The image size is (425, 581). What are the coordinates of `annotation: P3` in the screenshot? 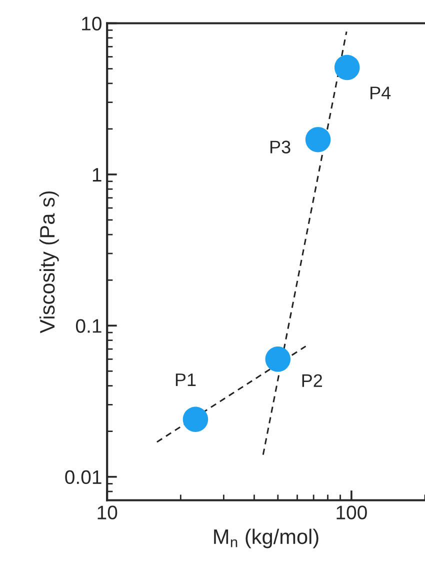 It's located at (280, 147).